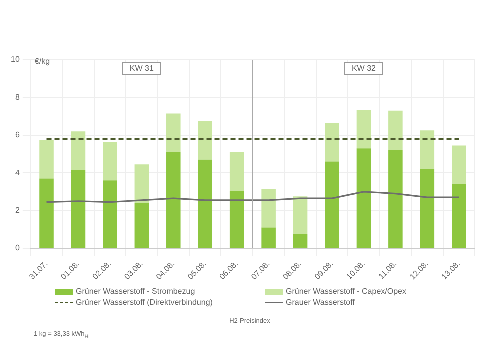 The width and height of the screenshot is (500, 346). What do you see at coordinates (364, 69) in the screenshot?
I see `annotation: KW 32` at bounding box center [364, 69].